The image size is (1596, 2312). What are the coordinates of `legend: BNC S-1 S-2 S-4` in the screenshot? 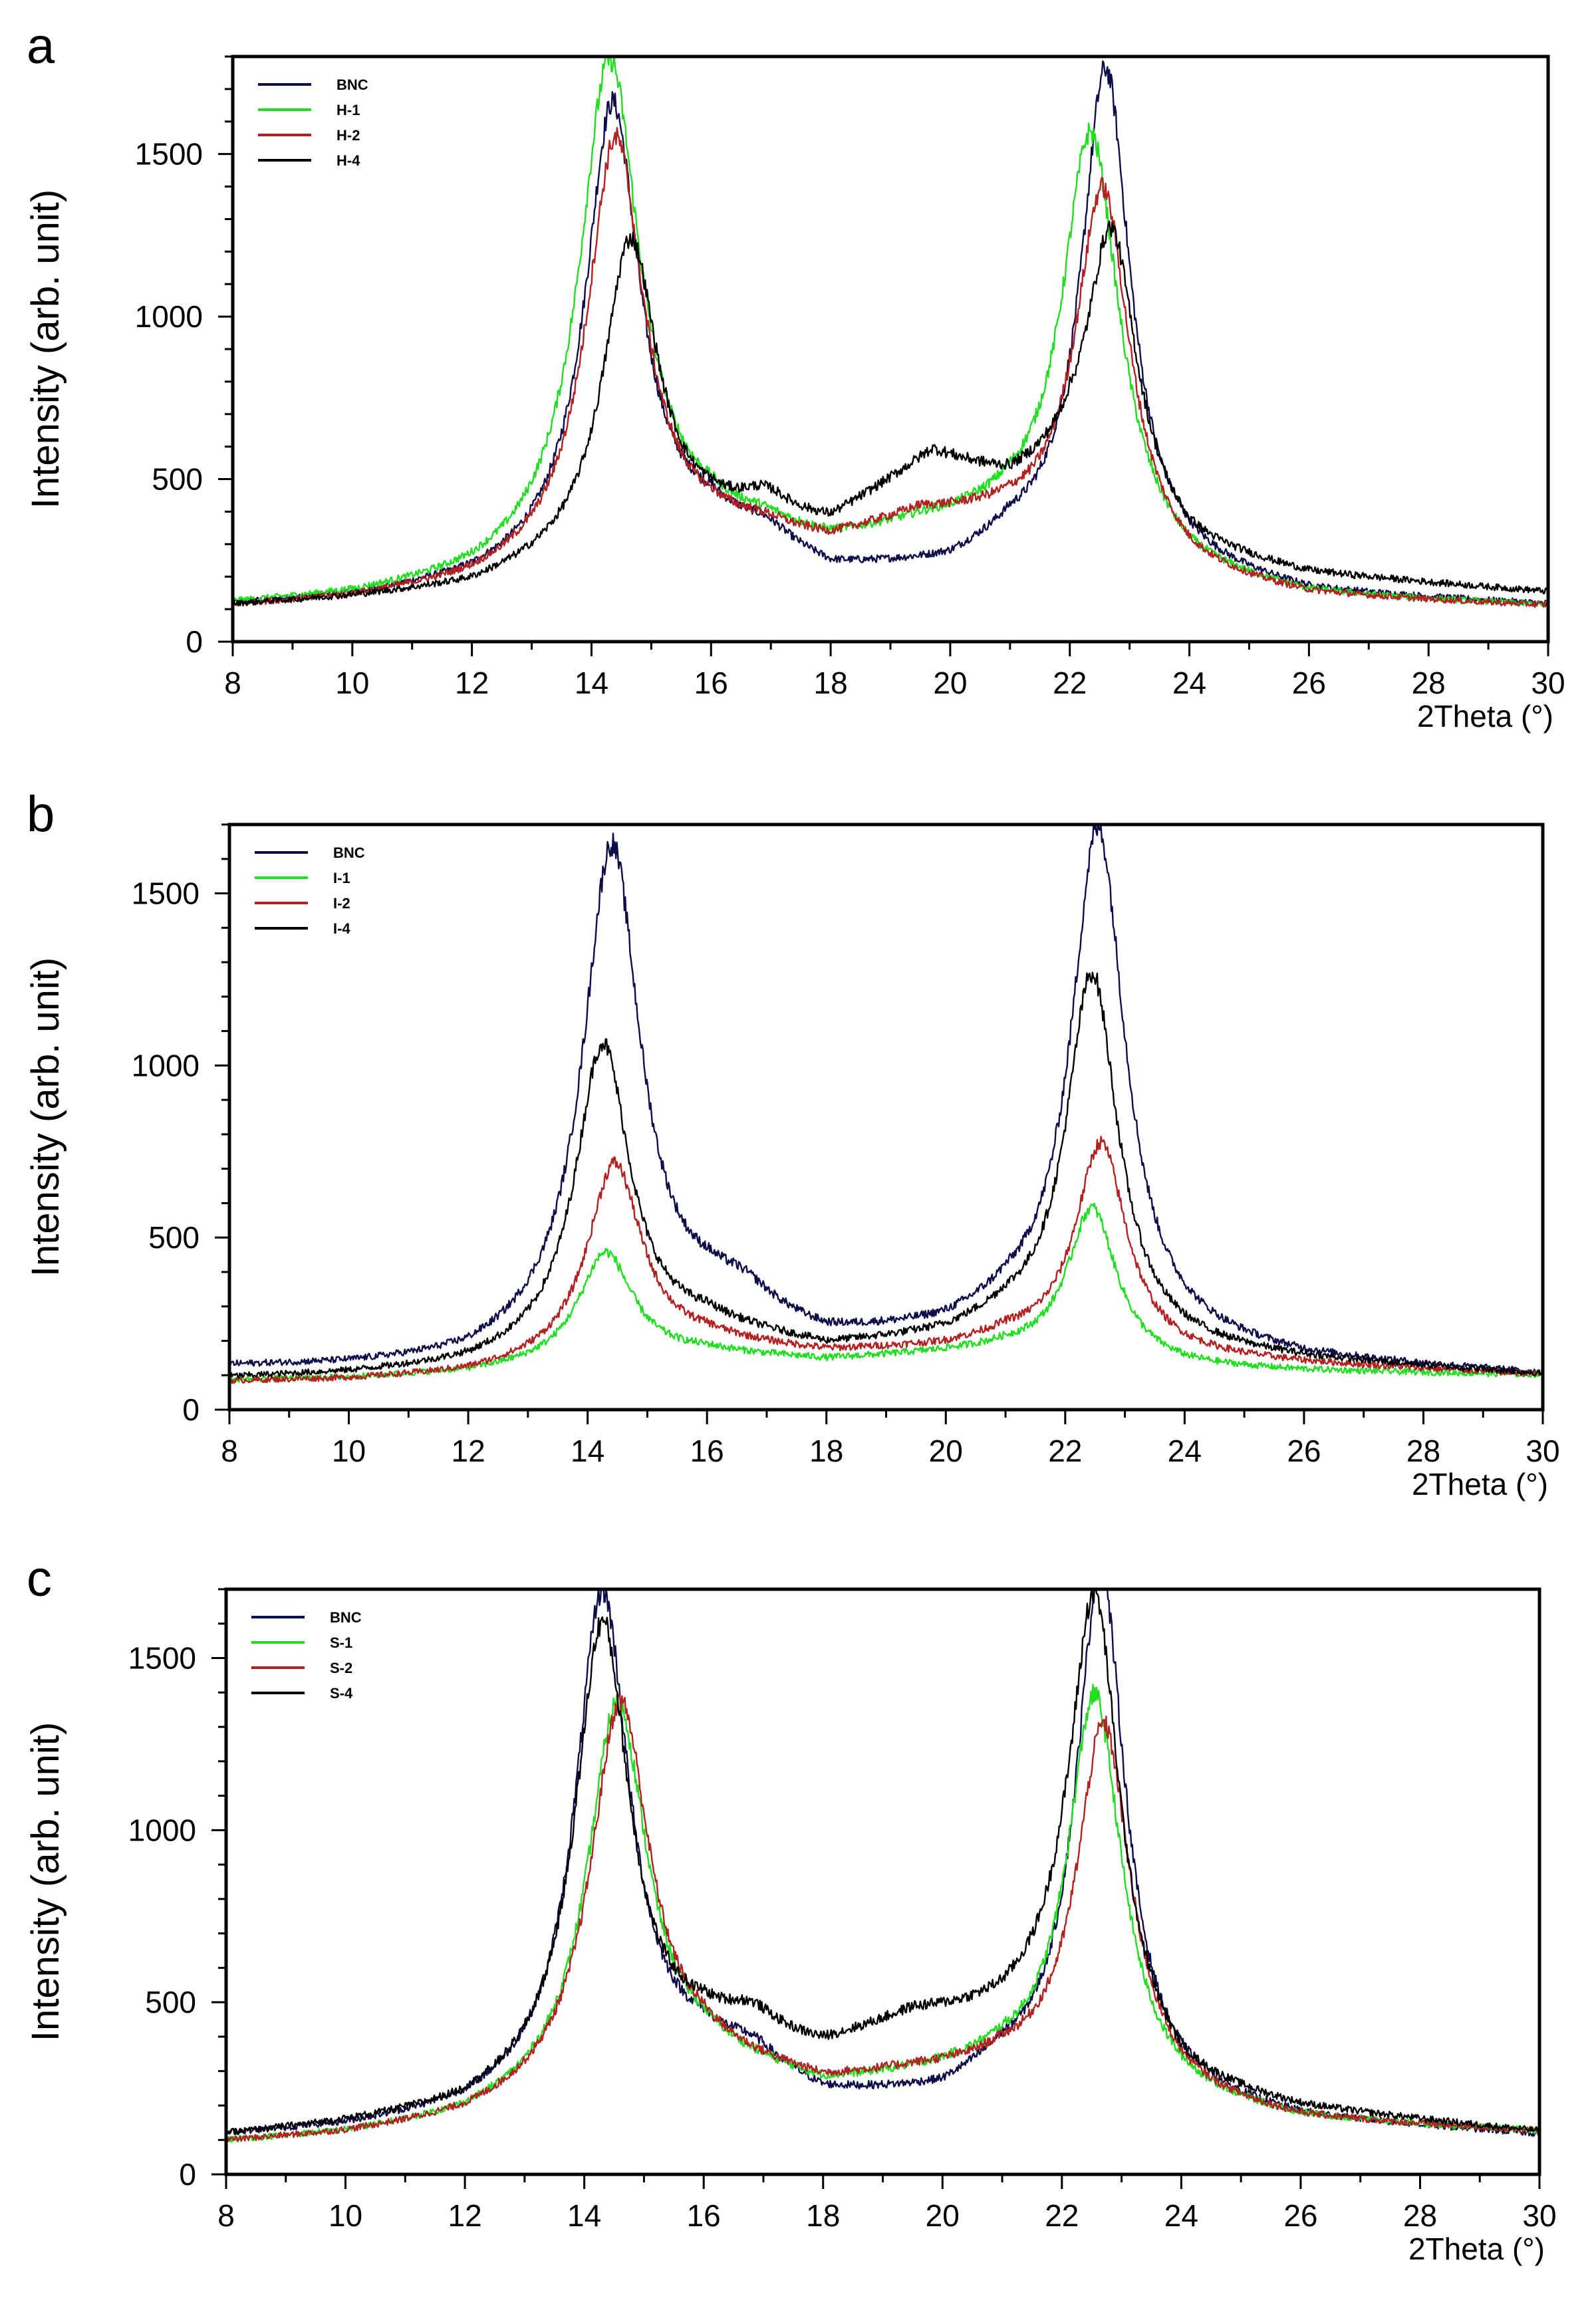 It's located at (306, 1655).